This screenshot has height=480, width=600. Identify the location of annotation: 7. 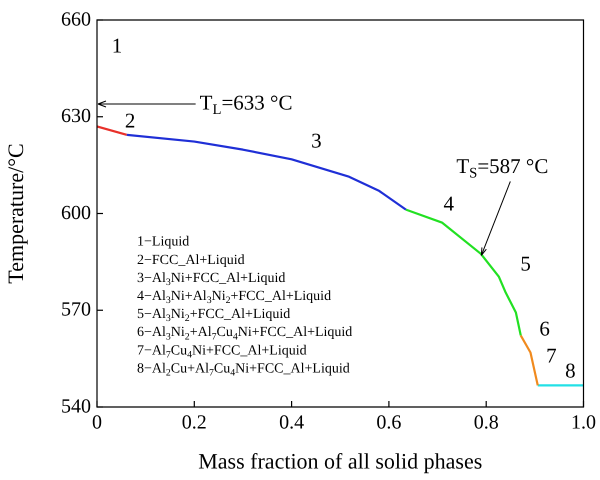
(551, 356).